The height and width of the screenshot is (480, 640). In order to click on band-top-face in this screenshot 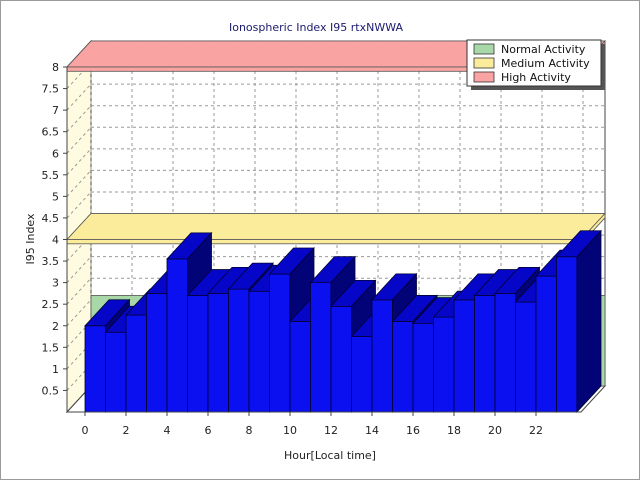, I will do `click(336, 226)`.